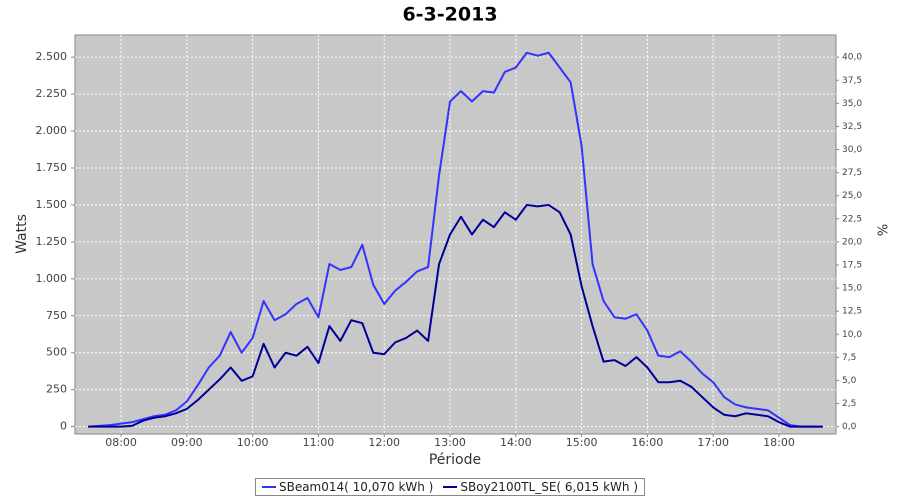 The image size is (900, 500). Describe the element at coordinates (849, 404) in the screenshot. I see `y2-tick-label: 2,5` at that location.